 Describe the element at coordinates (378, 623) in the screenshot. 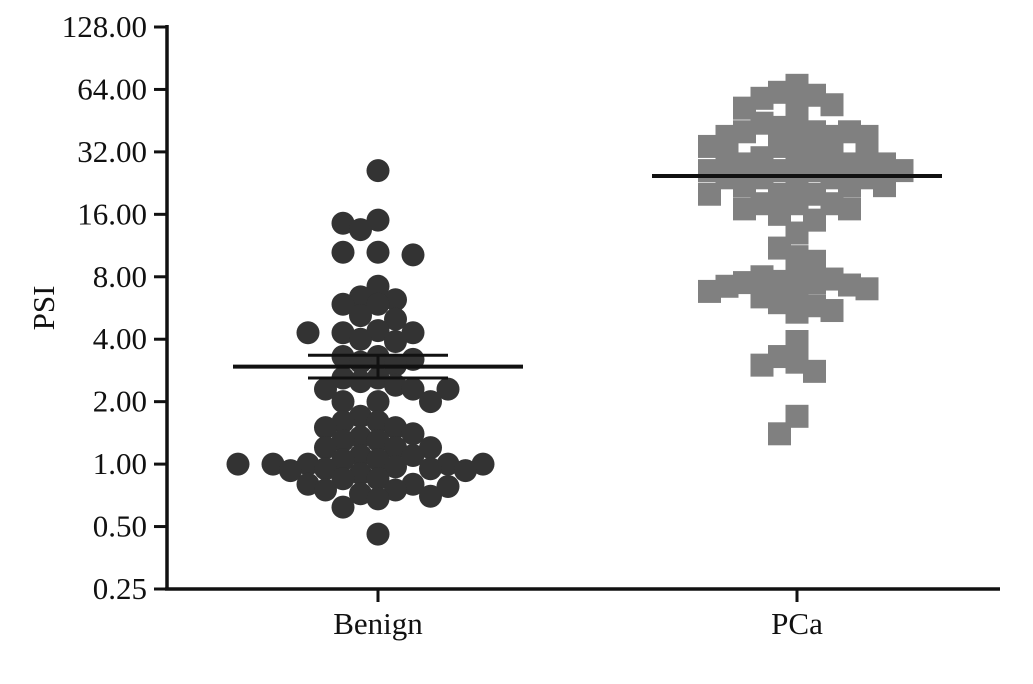

I see `x-tick-label: Benign` at that location.